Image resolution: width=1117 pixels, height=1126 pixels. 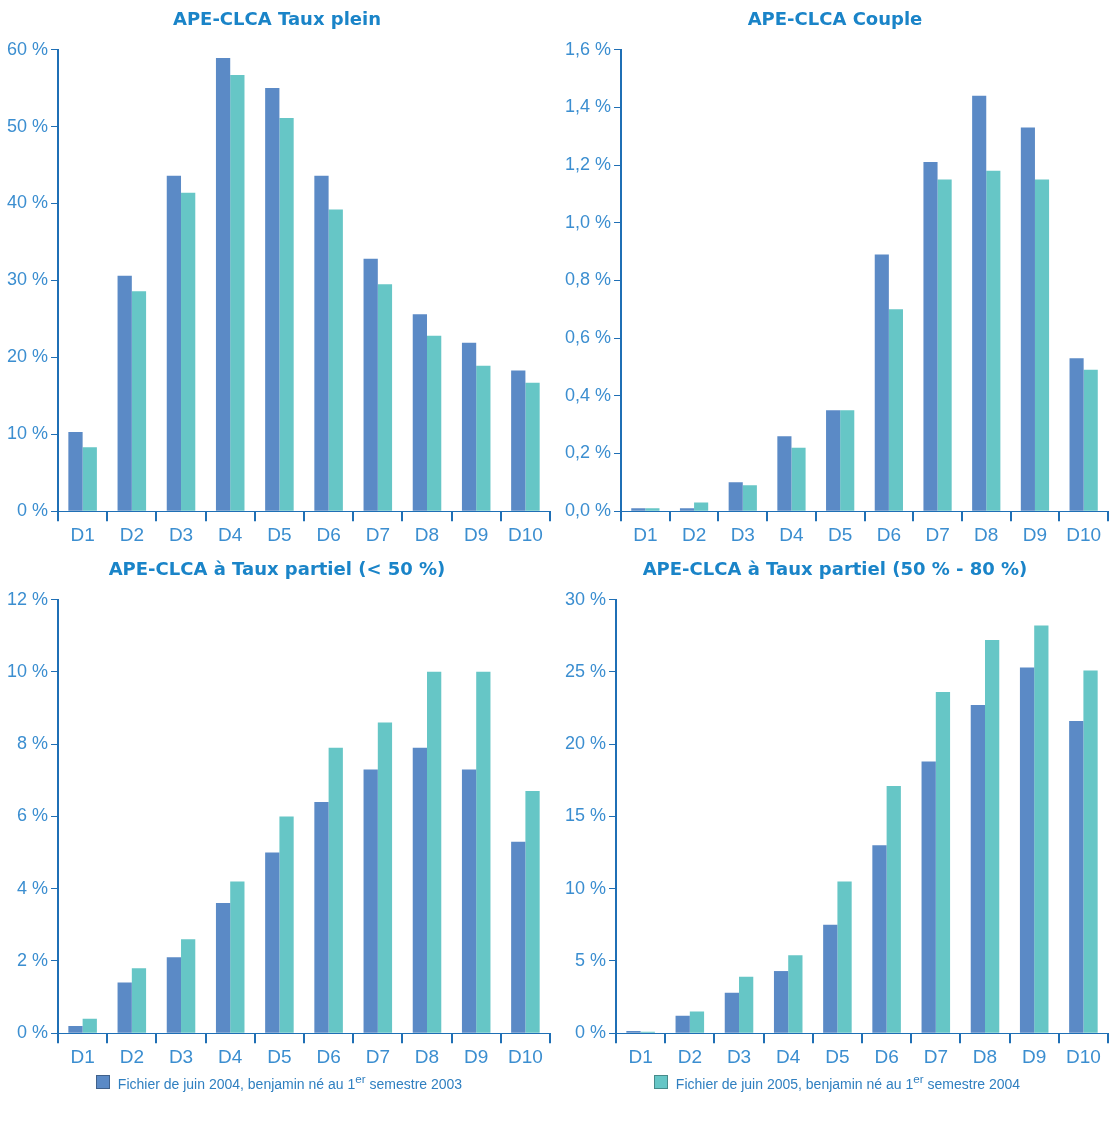 What do you see at coordinates (588, 106) in the screenshot?
I see `y-tick-label: 1,4 %` at bounding box center [588, 106].